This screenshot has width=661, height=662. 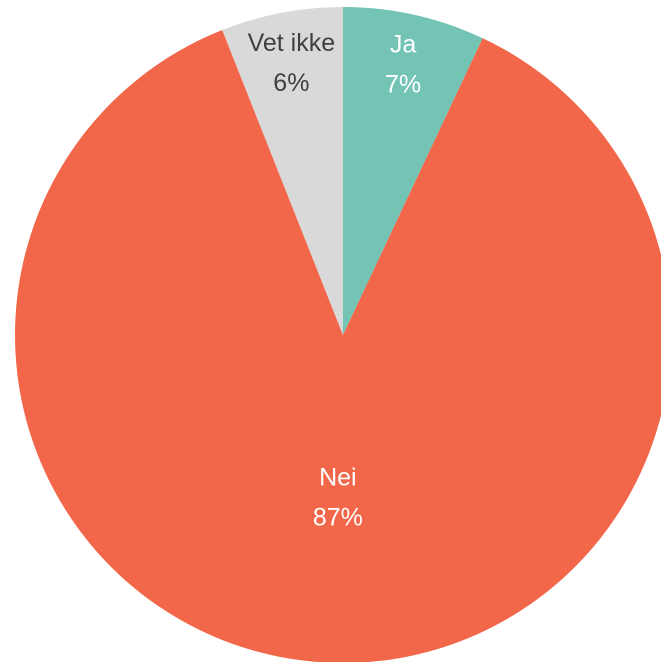 I want to click on slice-label: Nei, so click(x=338, y=478).